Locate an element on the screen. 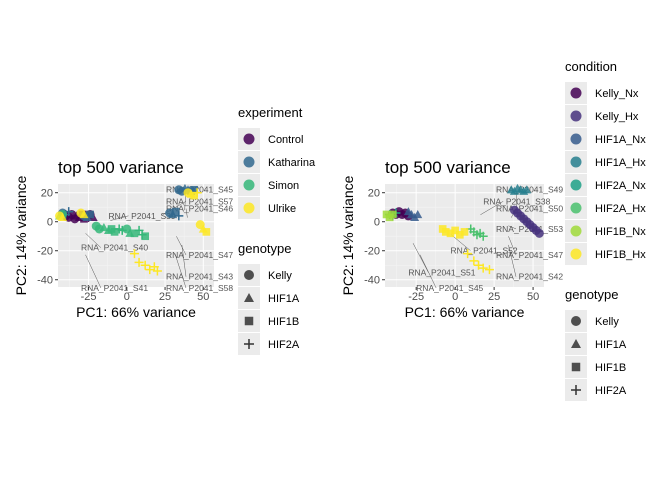 Image resolution: width=672 pixels, height=480 pixels. color-legend-label: Ulrike is located at coordinates (282, 209).